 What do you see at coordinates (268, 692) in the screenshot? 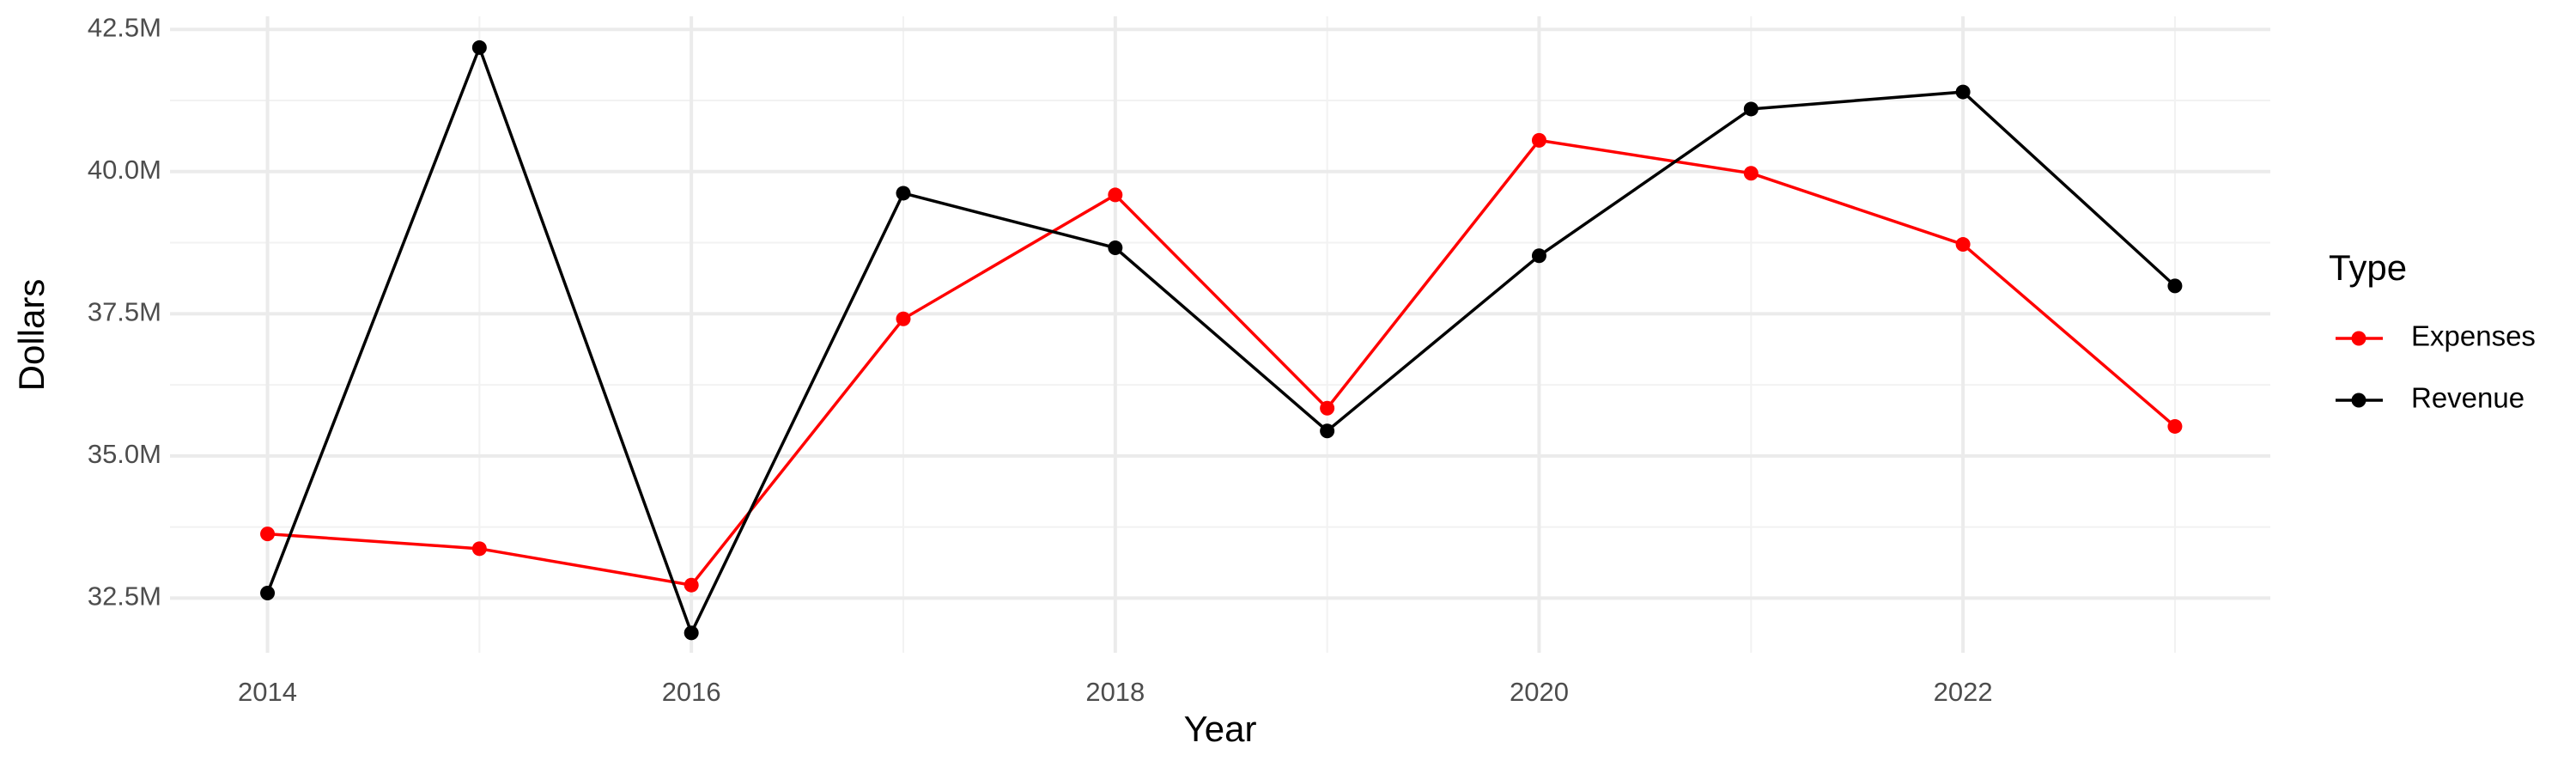
I see `x-tick-label: 2014` at bounding box center [268, 692].